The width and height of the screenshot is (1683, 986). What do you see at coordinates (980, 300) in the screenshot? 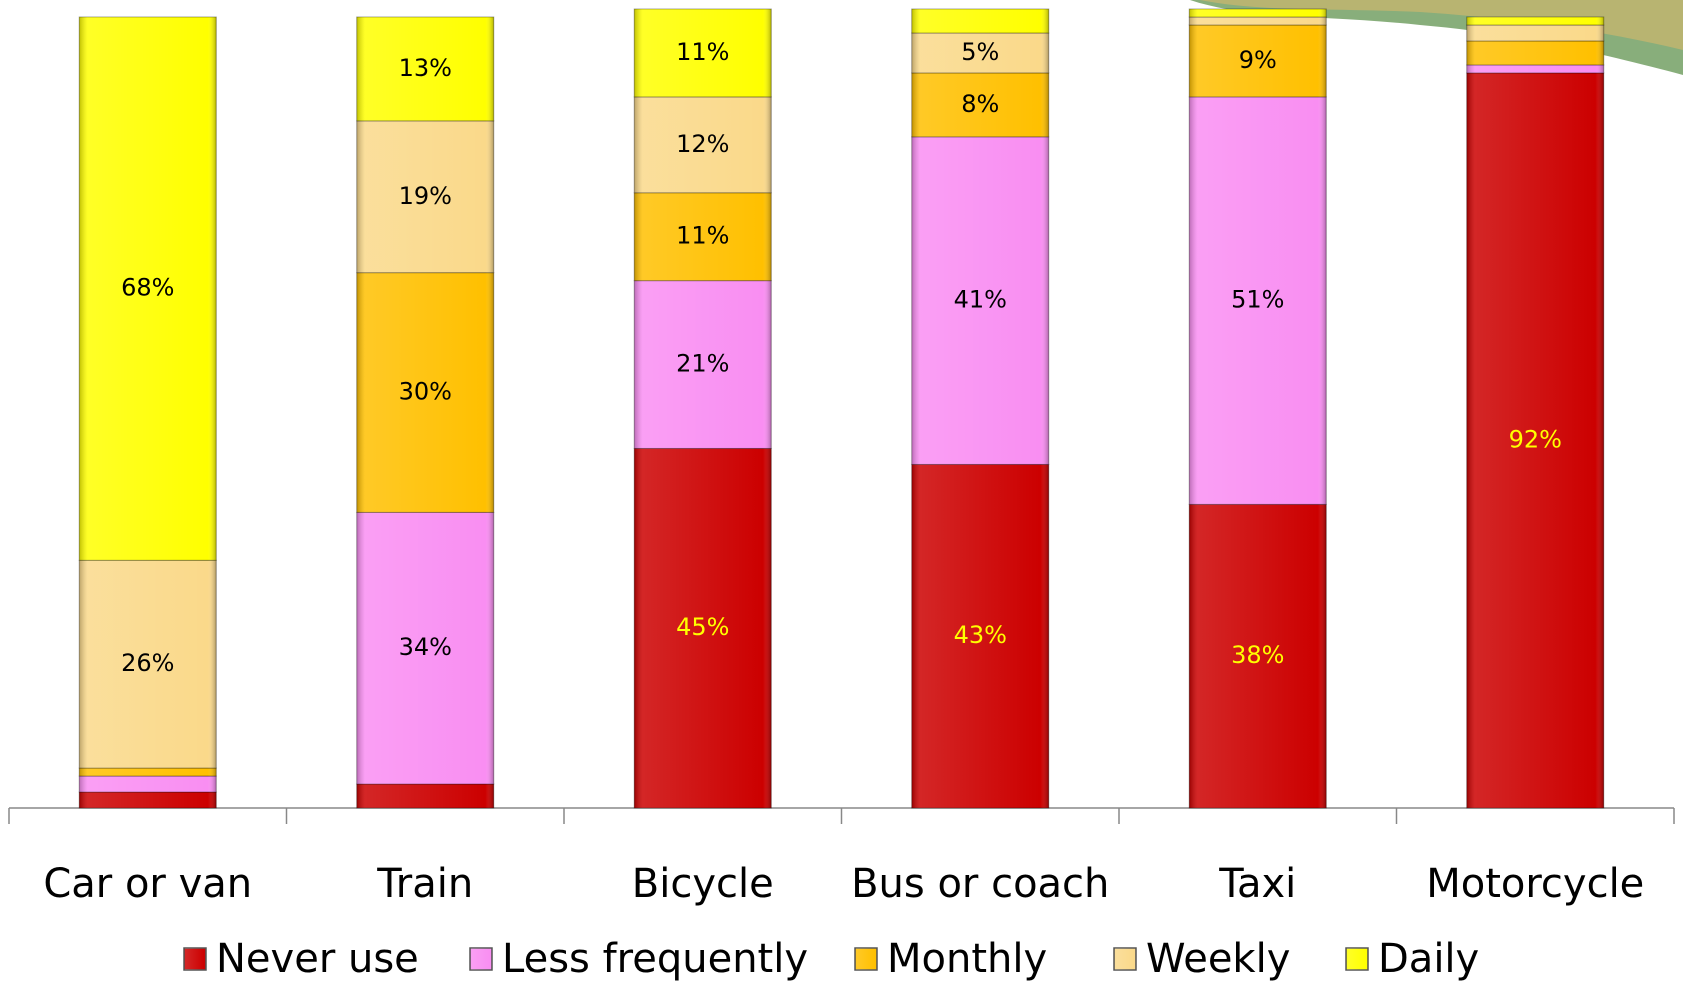
I see `data-label: 41%` at bounding box center [980, 300].